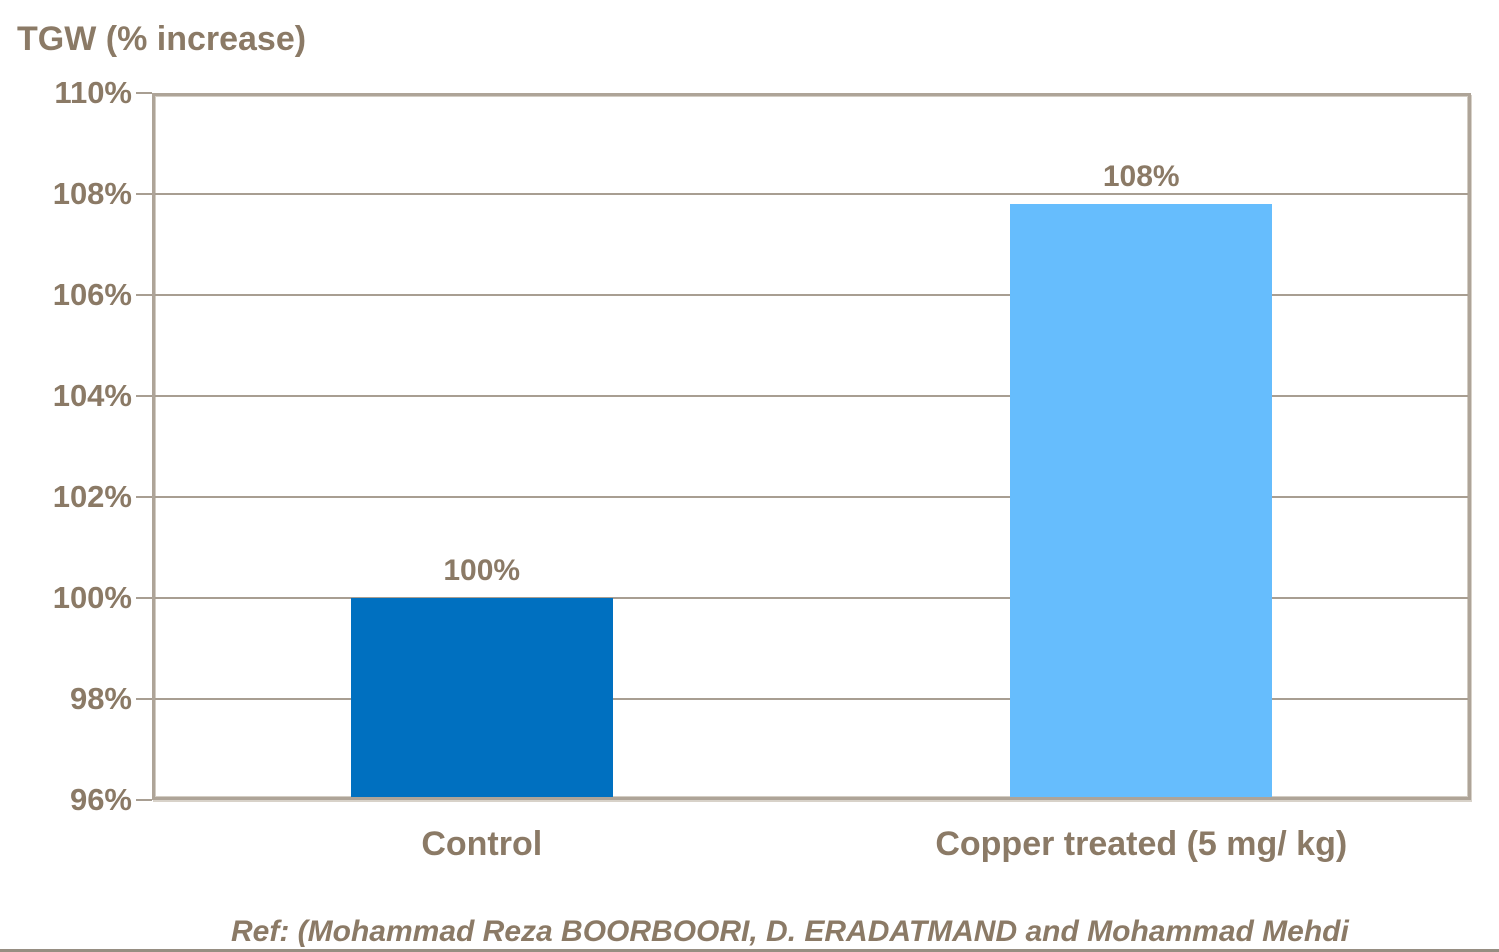 The height and width of the screenshot is (952, 1499). I want to click on x-axis-category-label: Copper treated (5 mg/ kg), so click(1141, 844).